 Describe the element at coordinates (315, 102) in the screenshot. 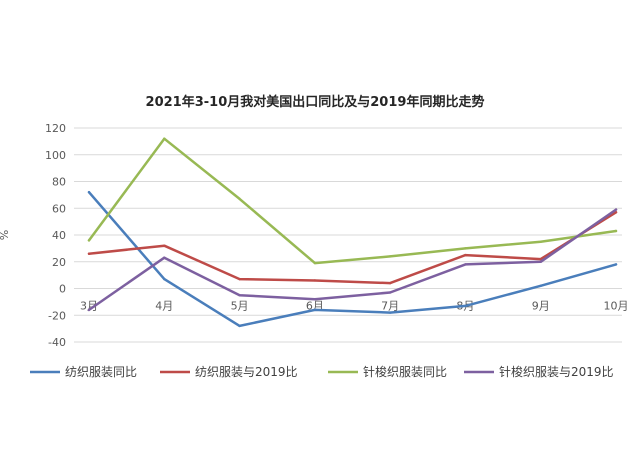

I see `chart-title: 2021年3-10月我对美国出口同比及与2019年同期比走势` at that location.